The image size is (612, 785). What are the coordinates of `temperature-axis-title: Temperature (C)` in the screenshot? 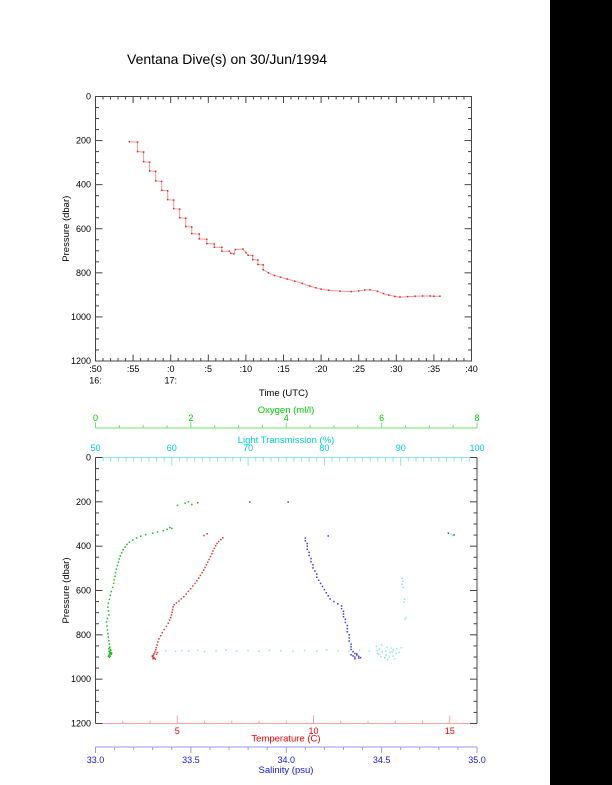 It's located at (285, 739).